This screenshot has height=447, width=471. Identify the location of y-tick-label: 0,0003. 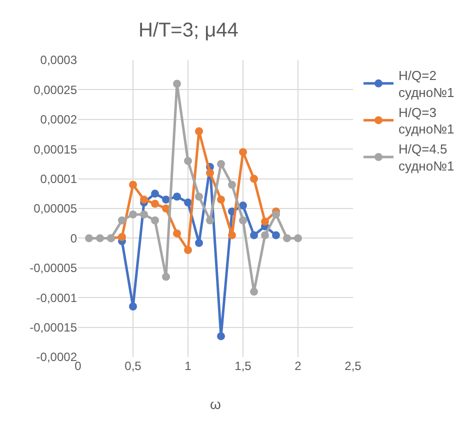
(59, 60).